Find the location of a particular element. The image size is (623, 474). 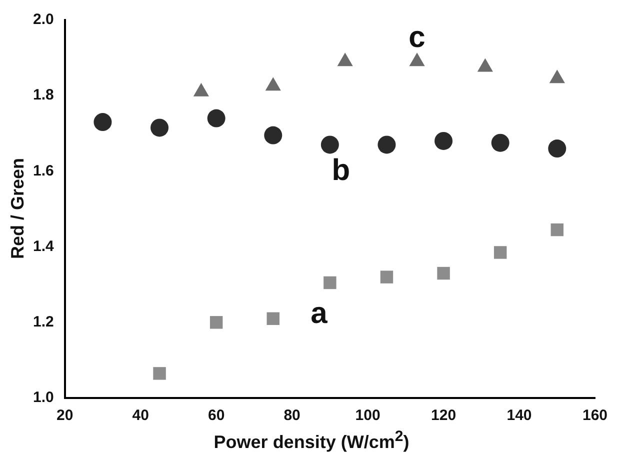

series-label: b is located at coordinates (341, 171).